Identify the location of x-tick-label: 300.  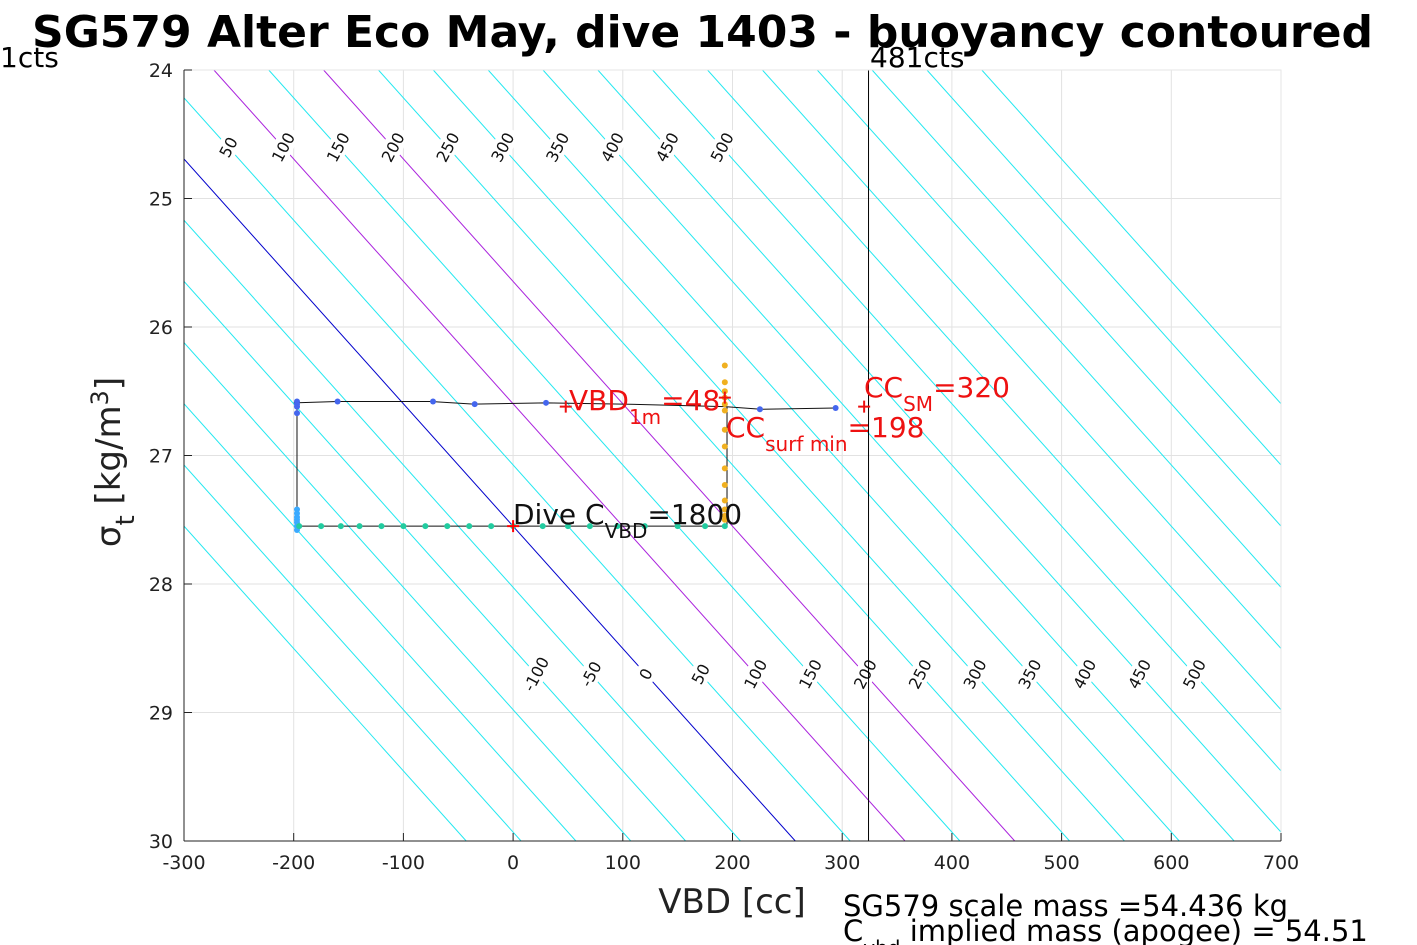
(842, 863).